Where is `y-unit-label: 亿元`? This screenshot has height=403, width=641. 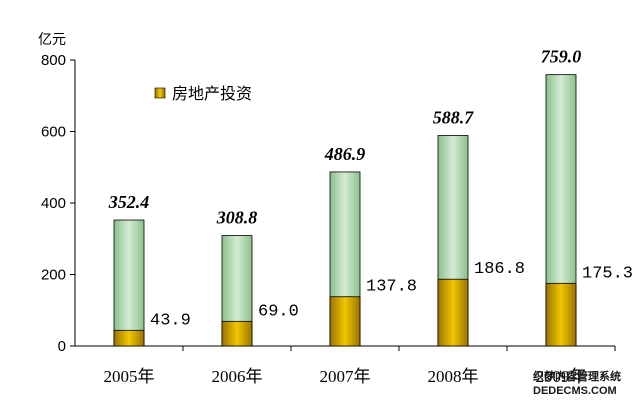
y-unit-label: 亿元 is located at coordinates (52, 39).